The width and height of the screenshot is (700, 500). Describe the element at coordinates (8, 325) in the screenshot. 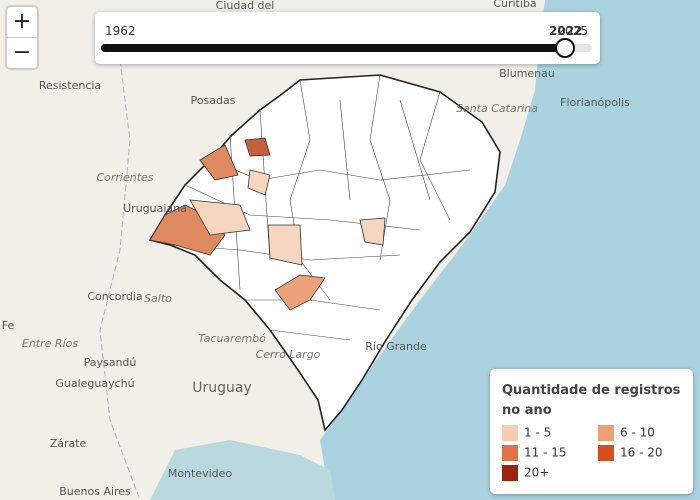

I see `place-label: Fe` at that location.